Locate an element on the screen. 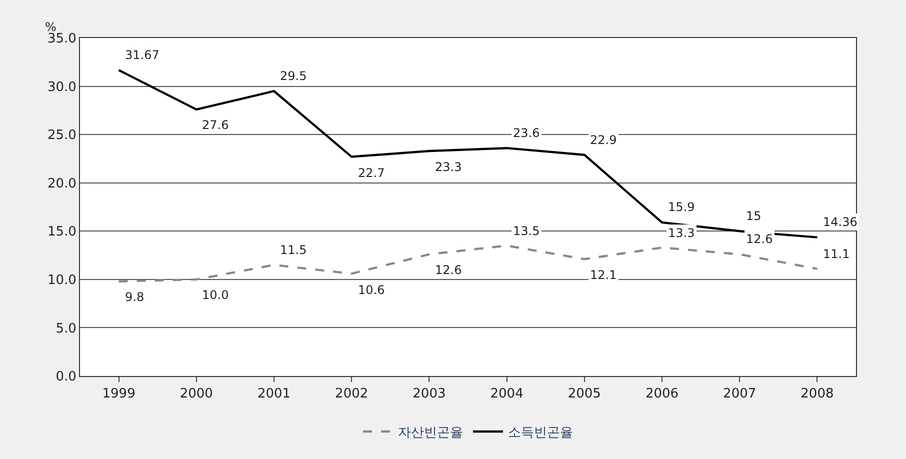 The width and height of the screenshot is (906, 459). data-label: 22.7 is located at coordinates (371, 173).